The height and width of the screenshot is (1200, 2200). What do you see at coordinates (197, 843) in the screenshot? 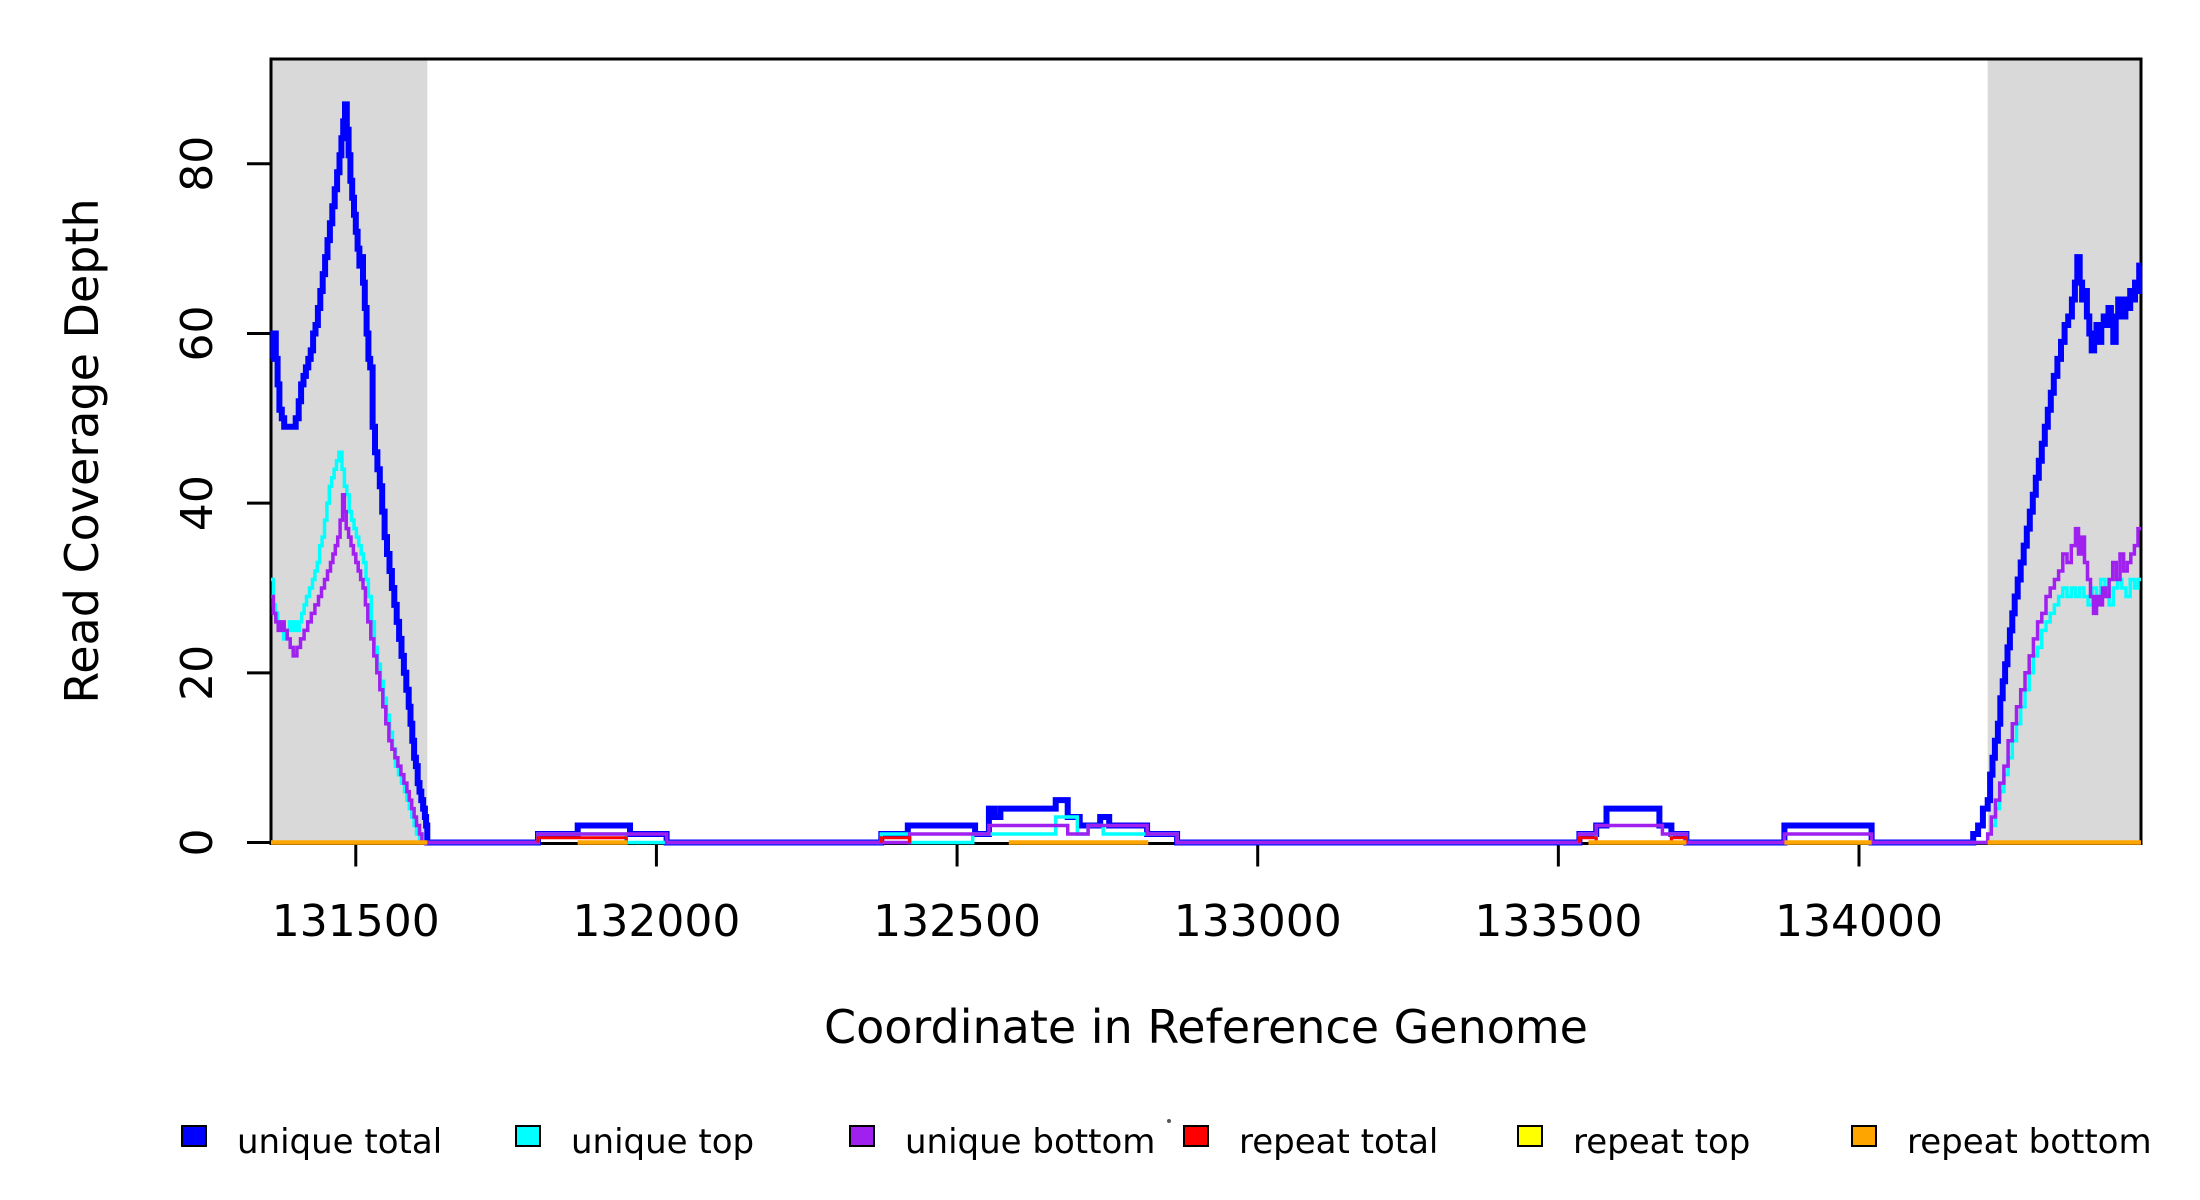
I see `y-tick-label: 0` at bounding box center [197, 843].